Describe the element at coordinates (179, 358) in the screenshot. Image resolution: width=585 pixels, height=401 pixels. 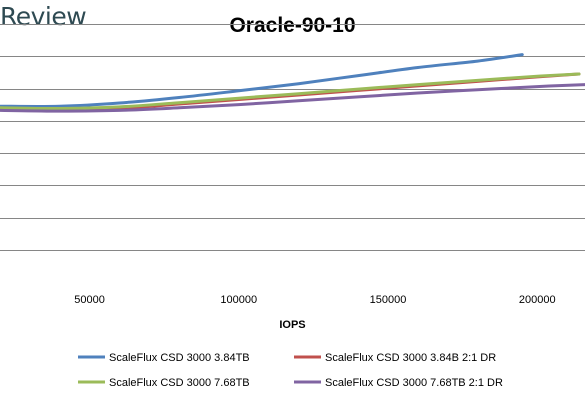
I see `legend-label: ScaleFlux CSD 3000 3.84TB` at that location.